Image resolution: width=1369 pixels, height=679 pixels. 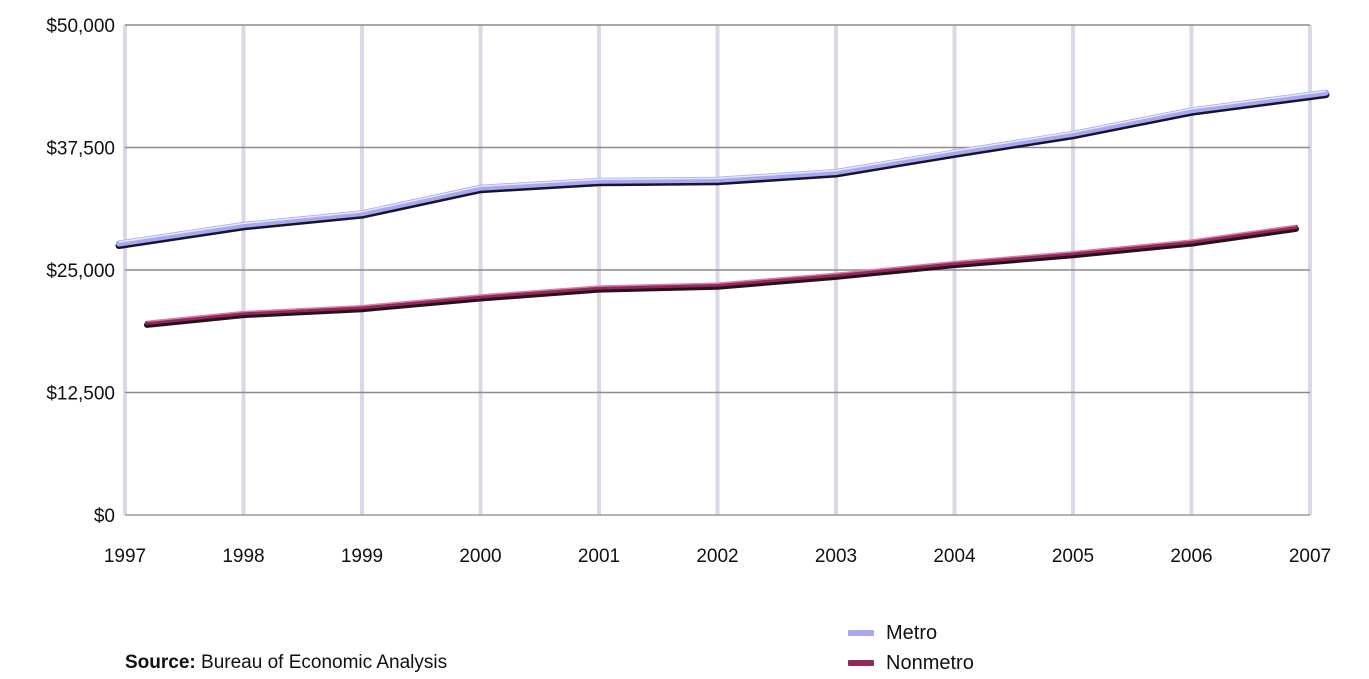 I want to click on series-nonmetro, so click(x=721, y=276).